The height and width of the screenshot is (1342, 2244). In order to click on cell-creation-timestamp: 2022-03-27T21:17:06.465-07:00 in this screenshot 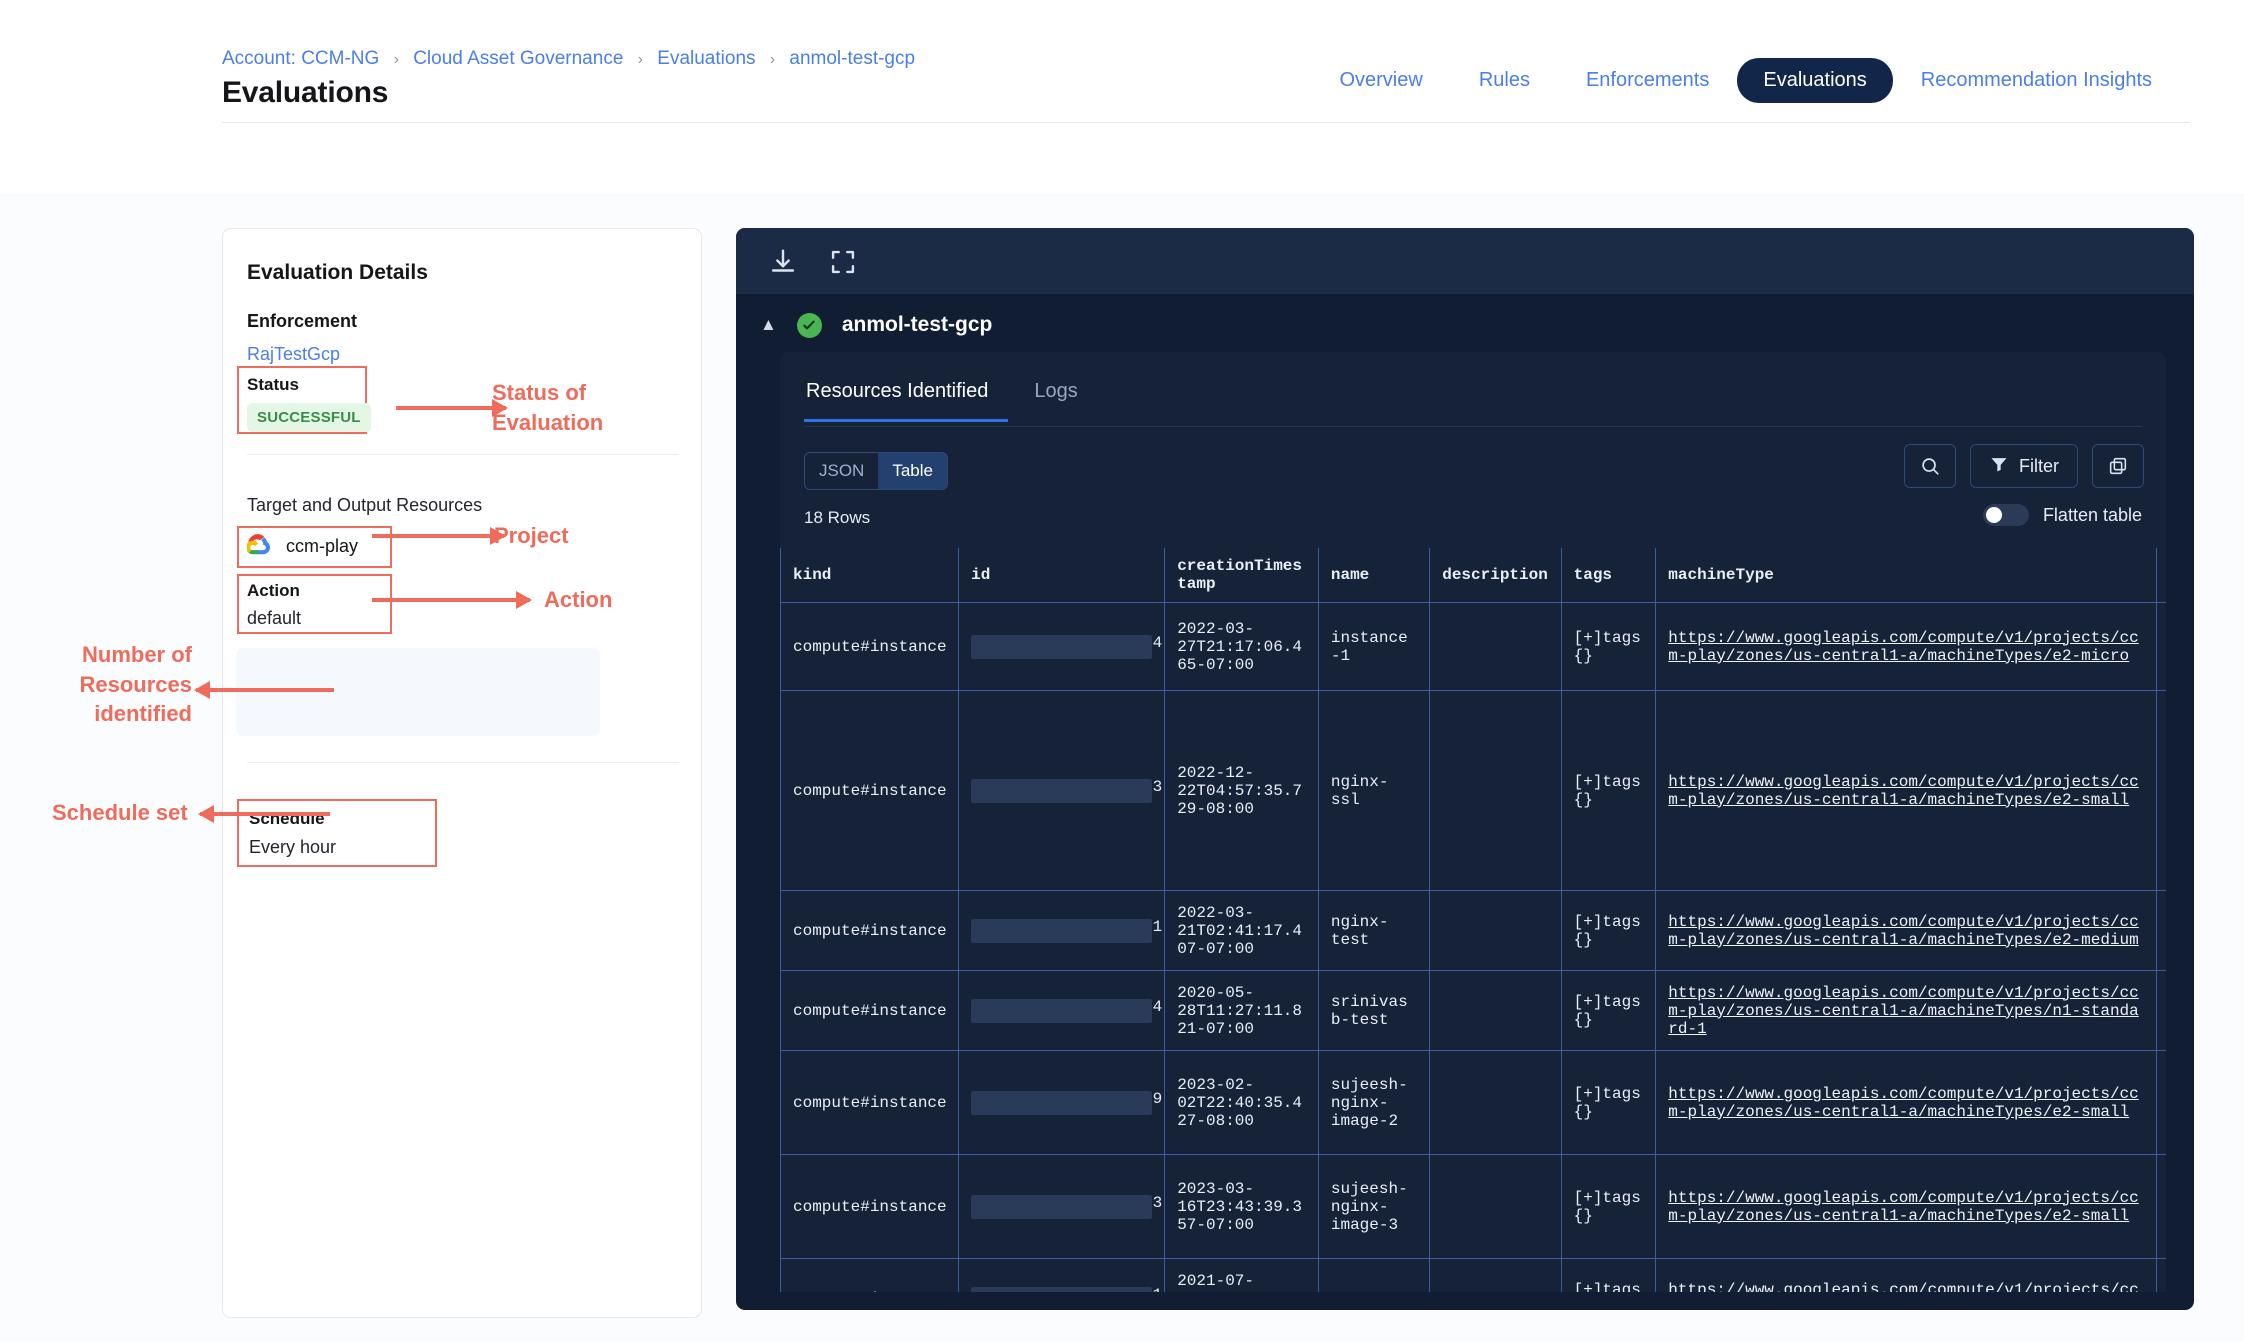, I will do `click(1241, 646)`.